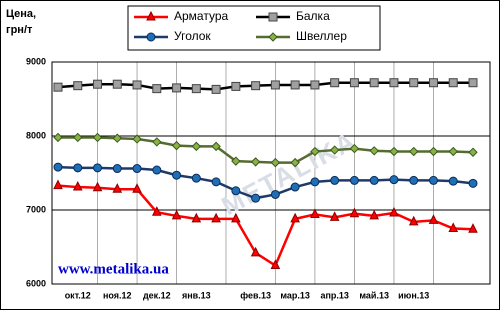 The image size is (500, 310). I want to click on x-tick-label: апр.13, so click(334, 295).